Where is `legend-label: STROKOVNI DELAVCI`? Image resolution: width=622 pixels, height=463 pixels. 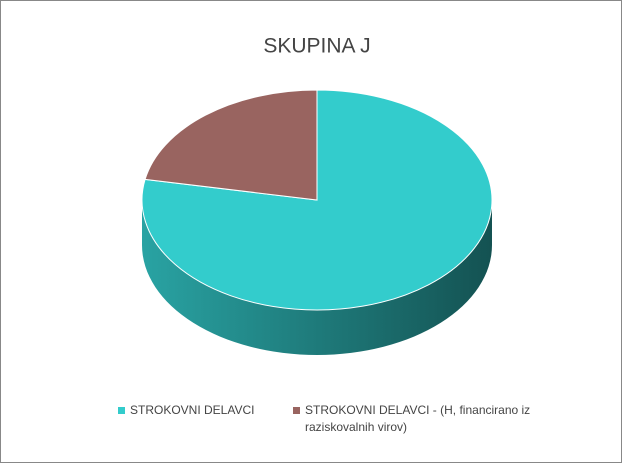
legend-label: STROKOVNI DELAVCI is located at coordinates (192, 410).